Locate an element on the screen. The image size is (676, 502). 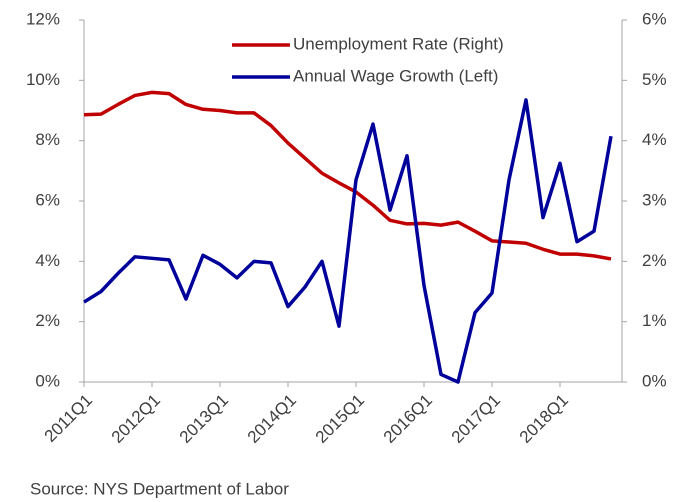
x-tick-label: 2011Q1 is located at coordinates (68, 418).